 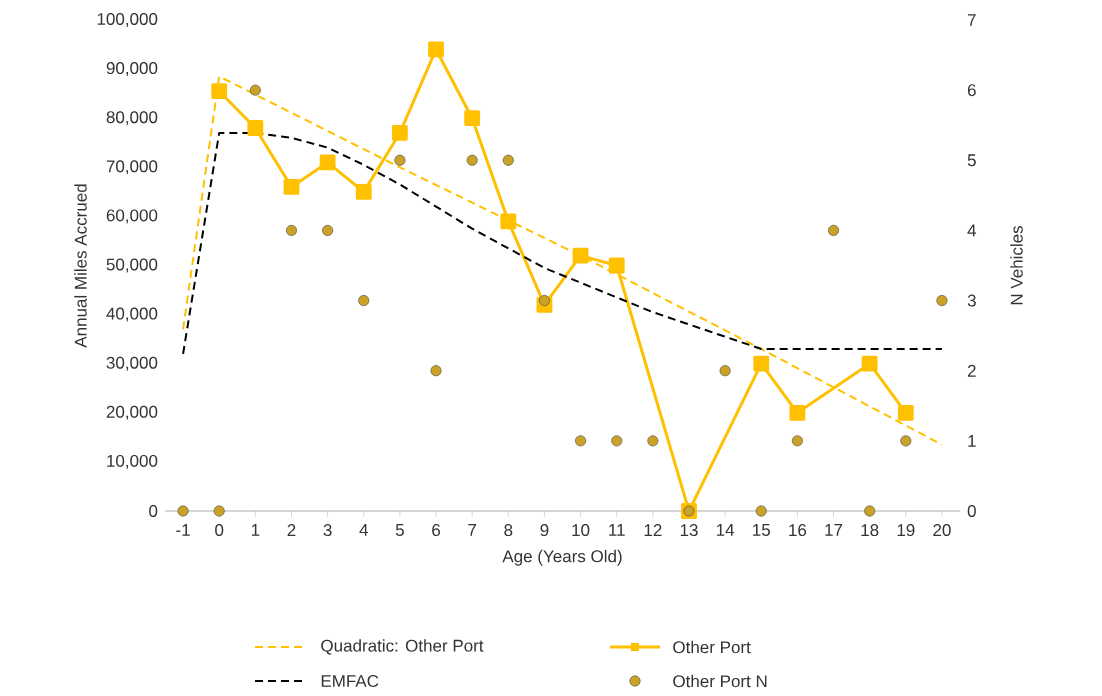 What do you see at coordinates (942, 530) in the screenshot?
I see `x-tick-label: 20` at bounding box center [942, 530].